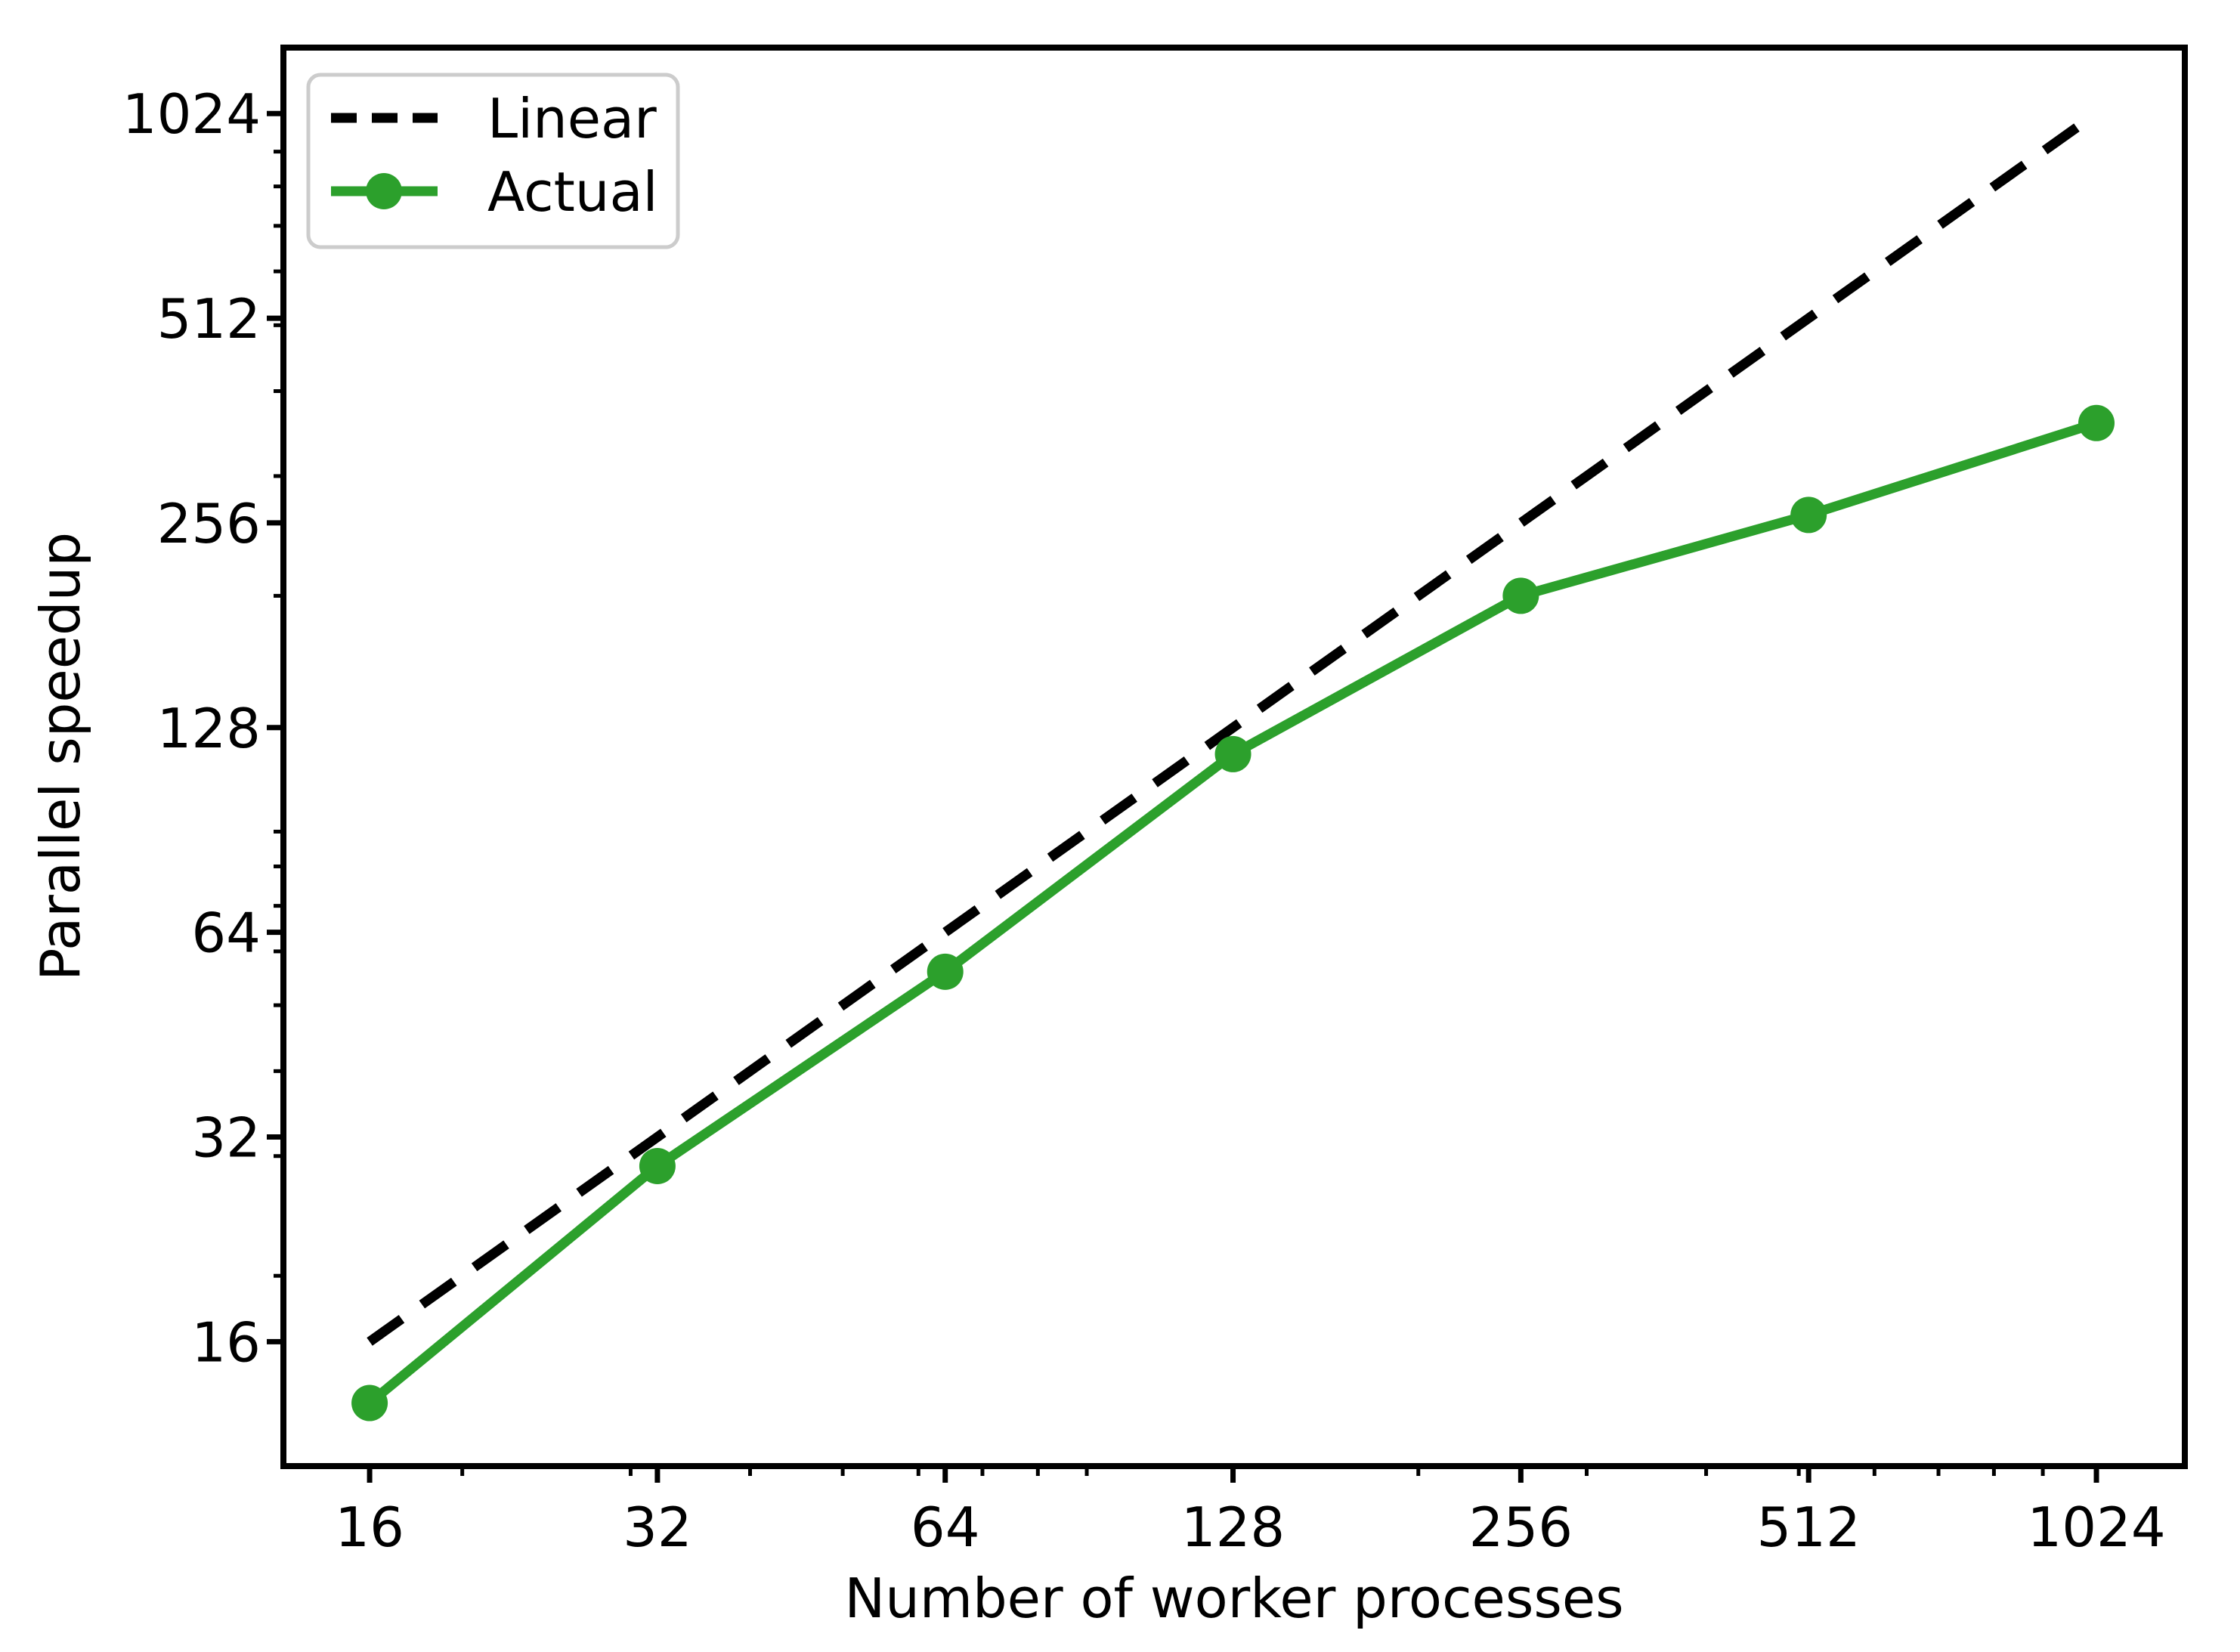  What do you see at coordinates (1233, 1527) in the screenshot?
I see `x-tick-label-128: 128` at bounding box center [1233, 1527].